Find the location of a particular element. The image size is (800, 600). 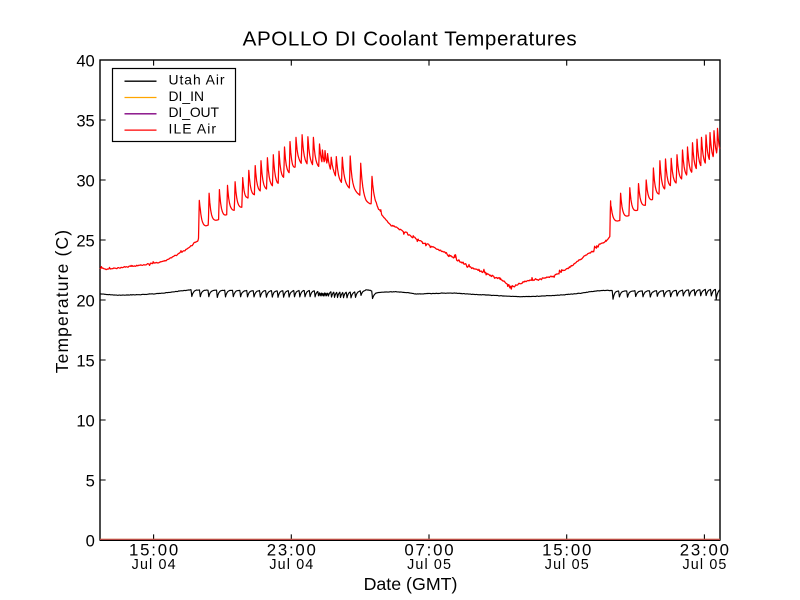

svg-text: 15 is located at coordinates (85, 361).